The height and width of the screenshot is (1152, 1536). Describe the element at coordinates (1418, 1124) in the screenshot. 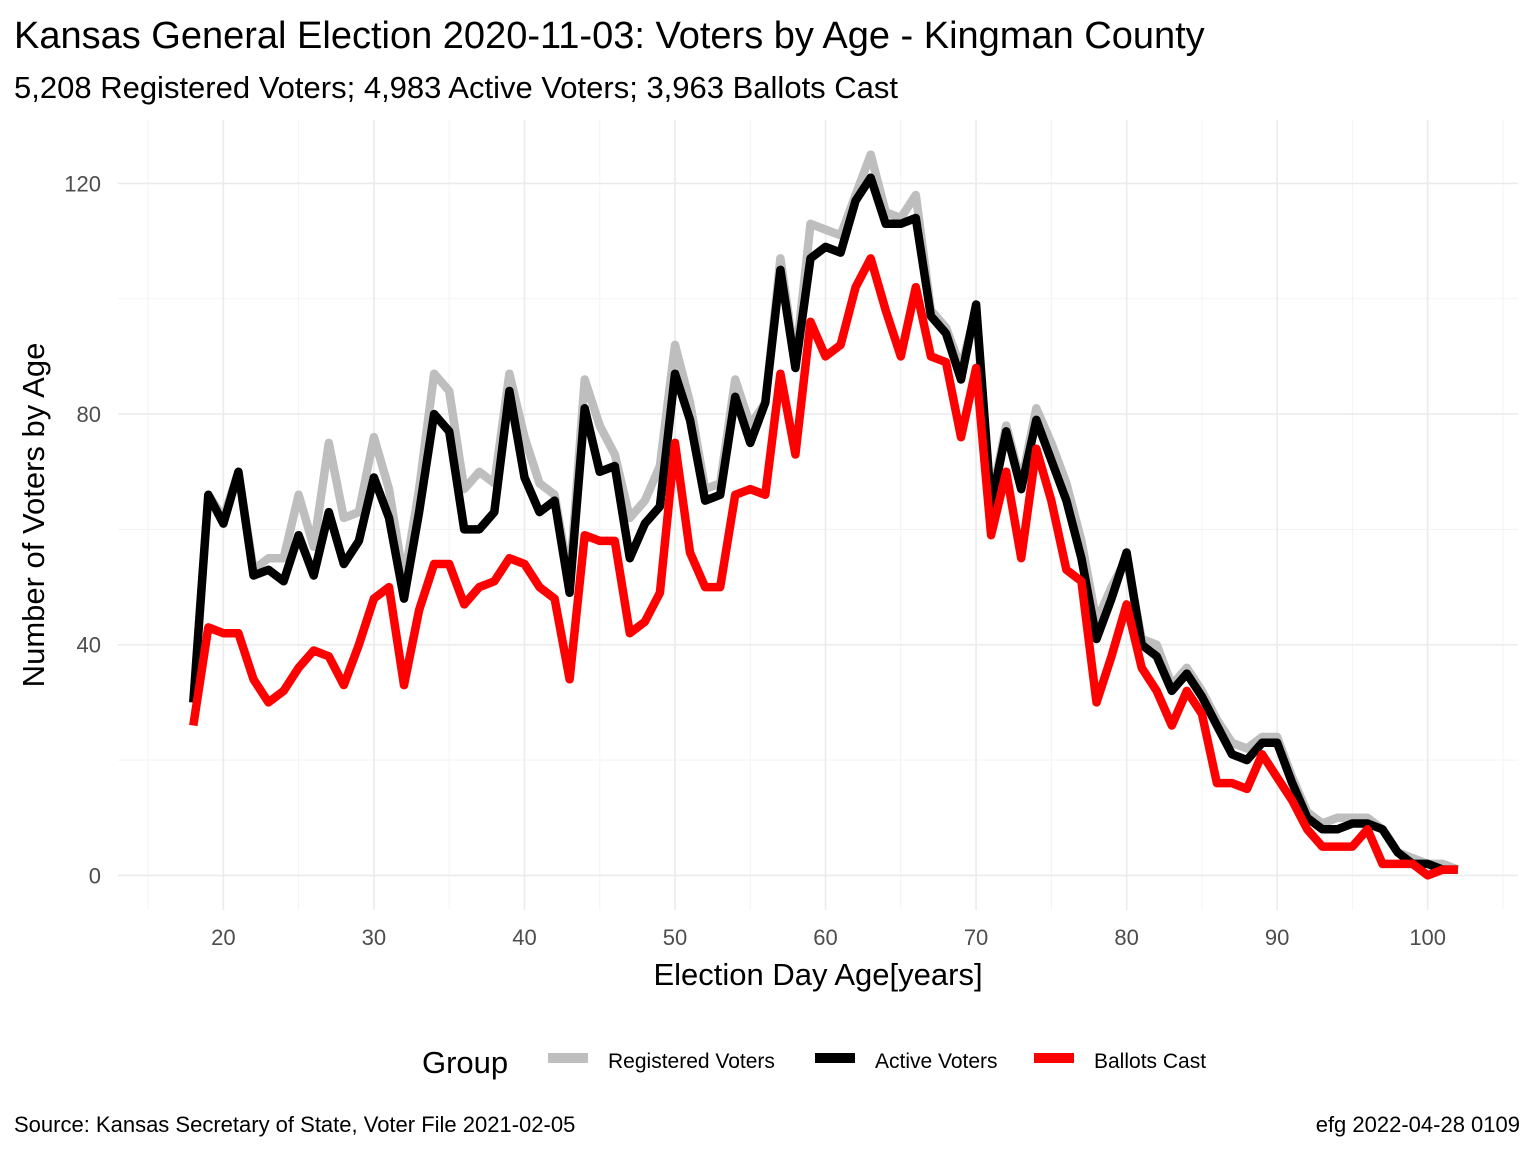

I see `credit-caption: efg 2022-04-28 0109` at that location.